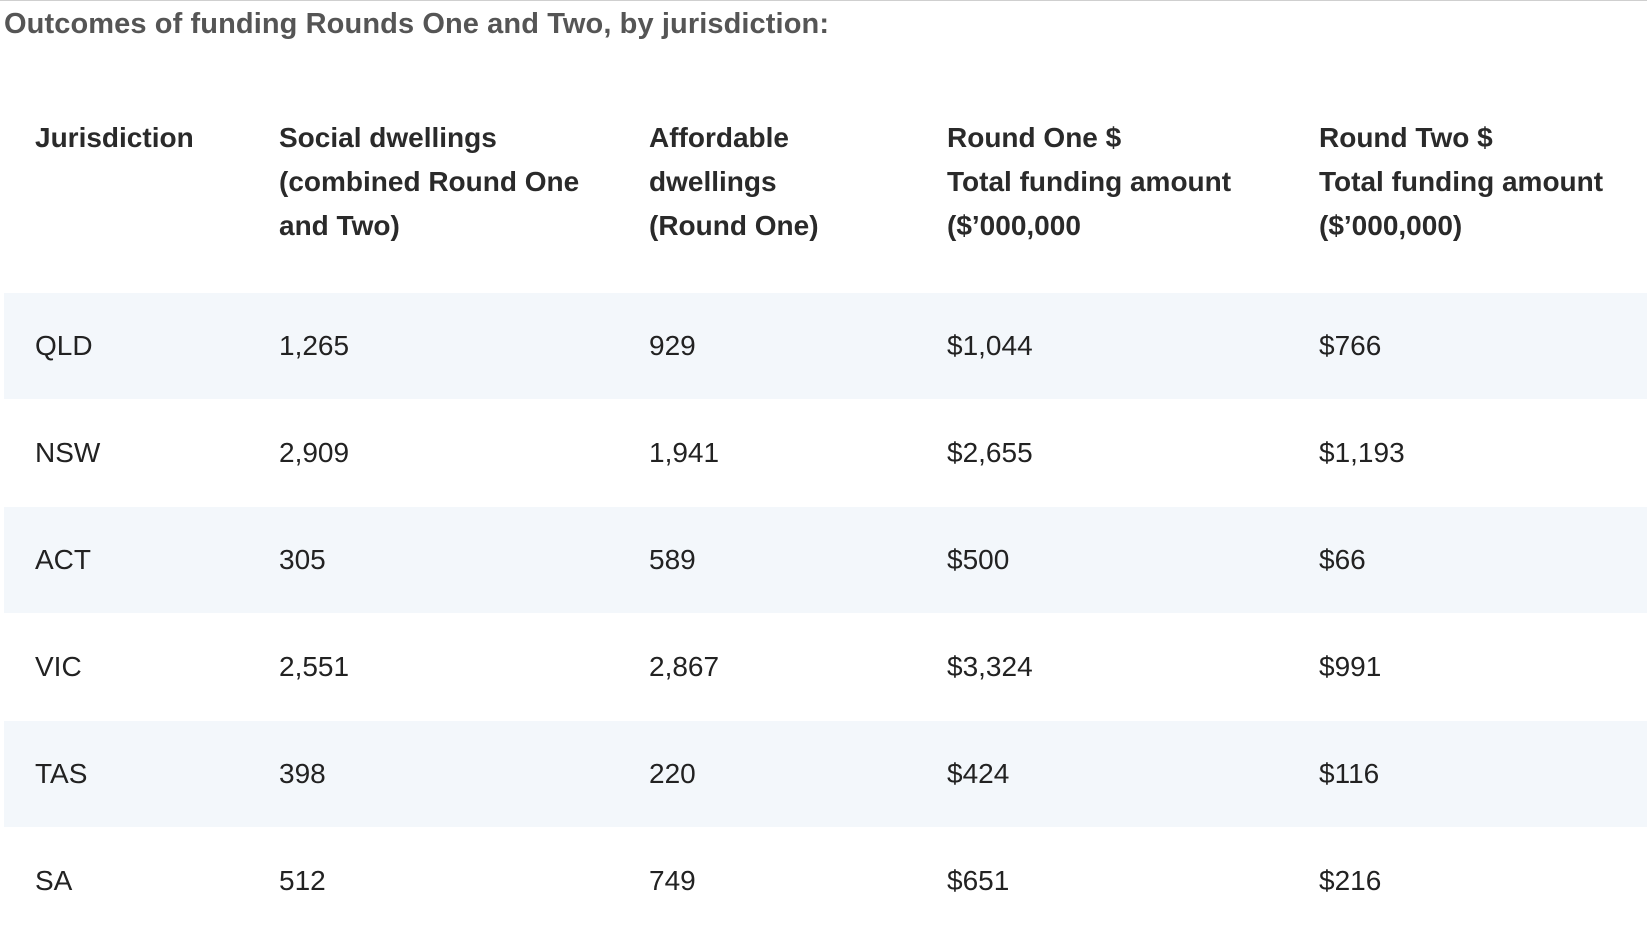 This screenshot has height=935, width=1647. What do you see at coordinates (825, 560) in the screenshot?
I see `table-row: ACT 305 589 $500 $66` at bounding box center [825, 560].